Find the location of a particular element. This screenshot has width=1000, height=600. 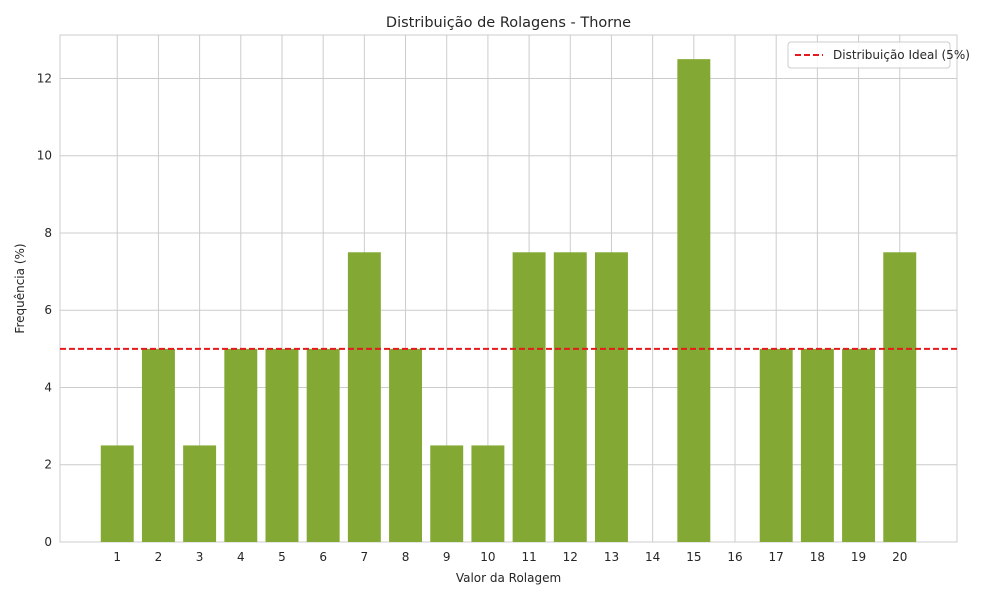

y-tick-label: 0 is located at coordinates (48, 542).